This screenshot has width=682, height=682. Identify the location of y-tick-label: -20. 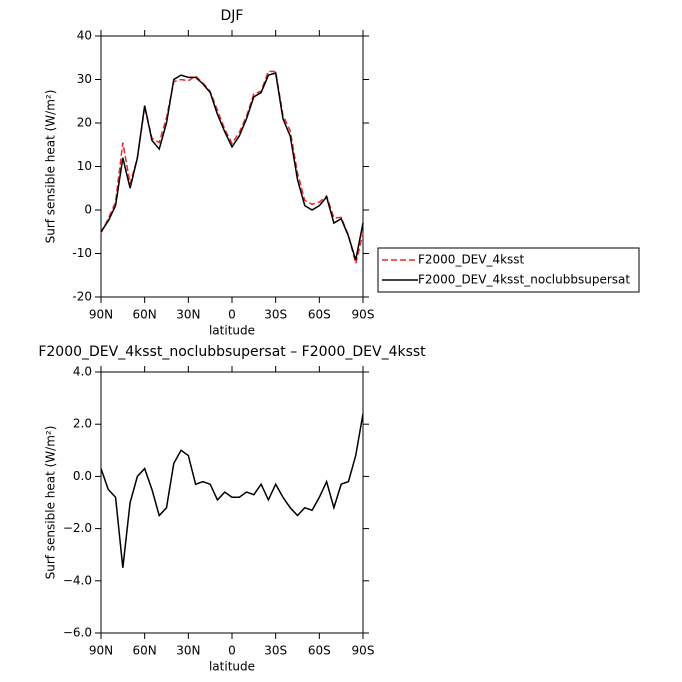
(82, 297).